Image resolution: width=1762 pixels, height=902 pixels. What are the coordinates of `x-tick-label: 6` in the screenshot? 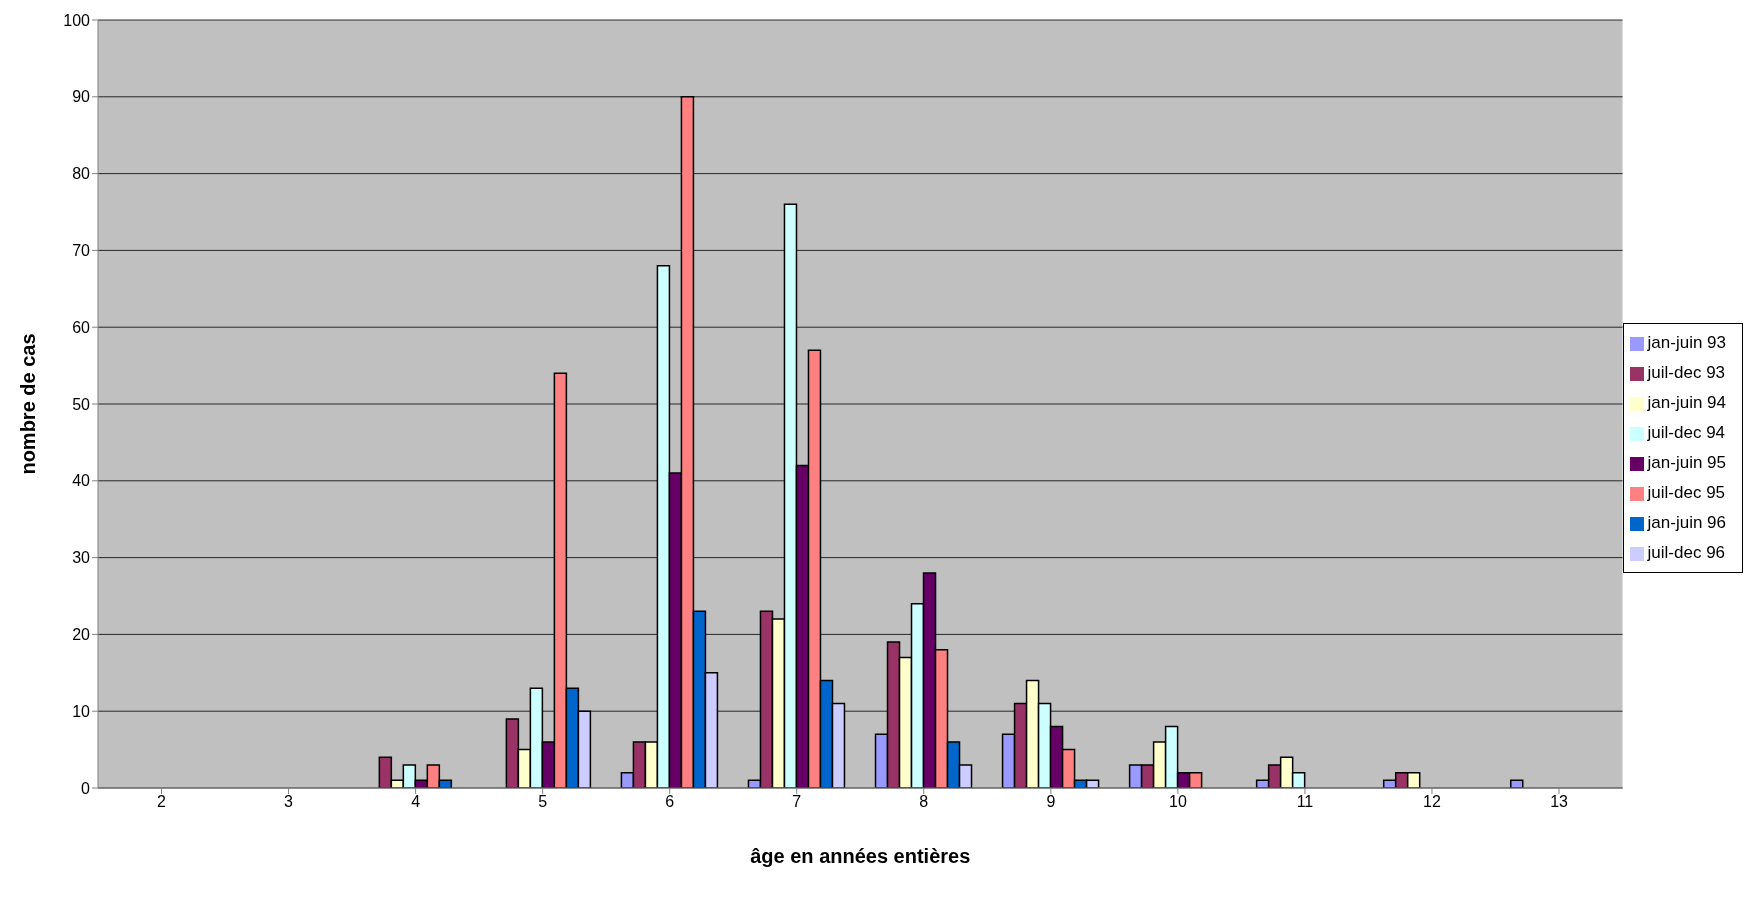 It's located at (670, 802).